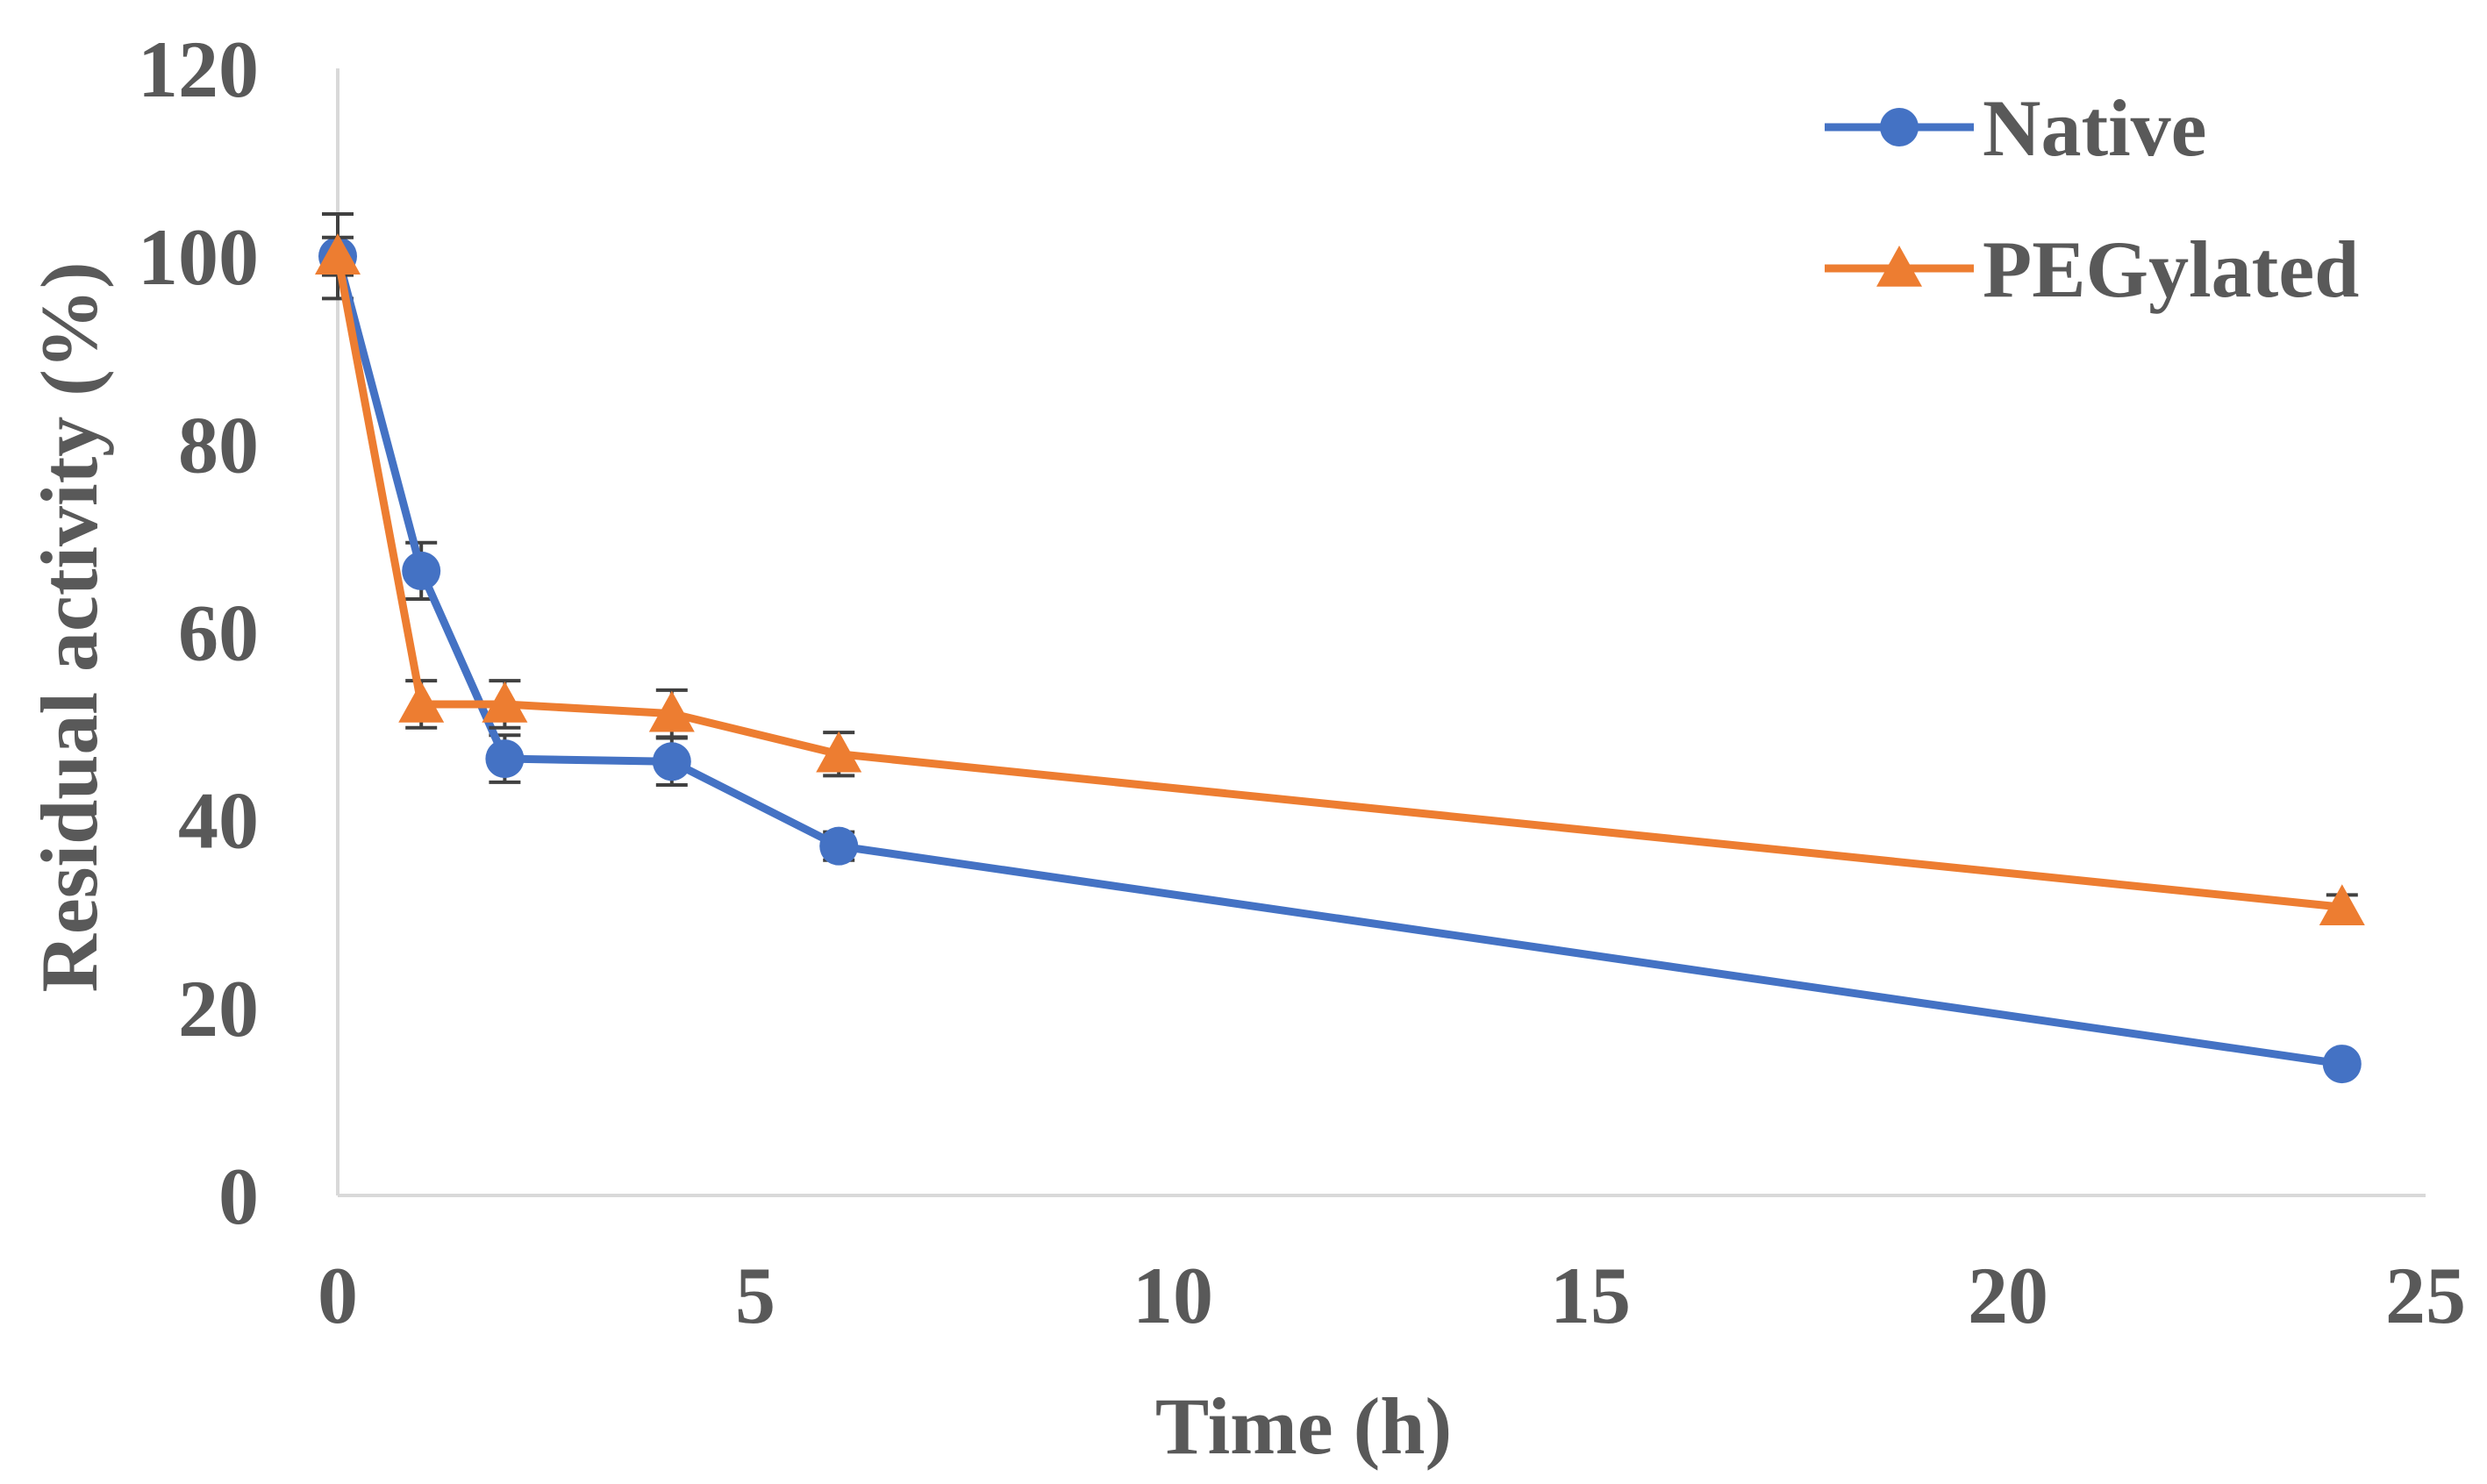 This screenshot has height=1484, width=2487. I want to click on x-tick-labels: 0 5 10 15 20 25, so click(1392, 1295).